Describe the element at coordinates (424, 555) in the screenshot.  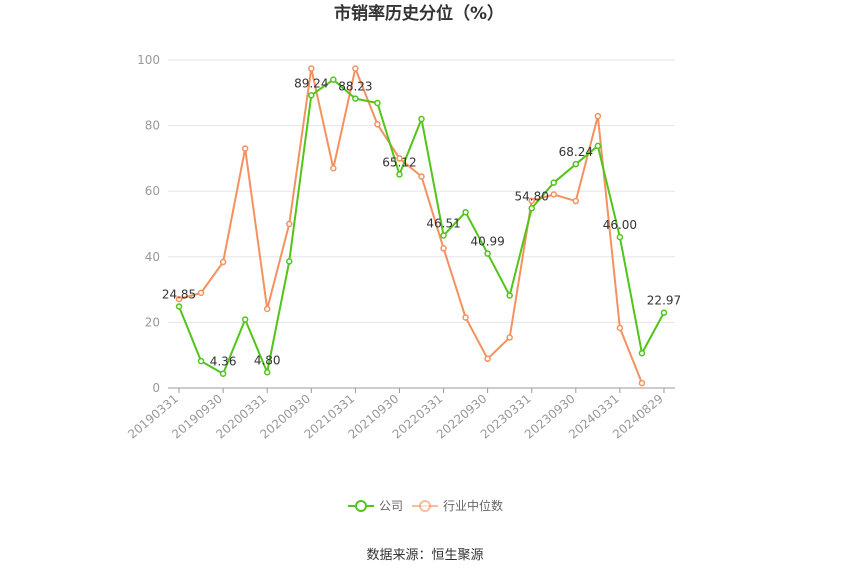
I see `data-source: 数据来源：恒生聚源` at that location.